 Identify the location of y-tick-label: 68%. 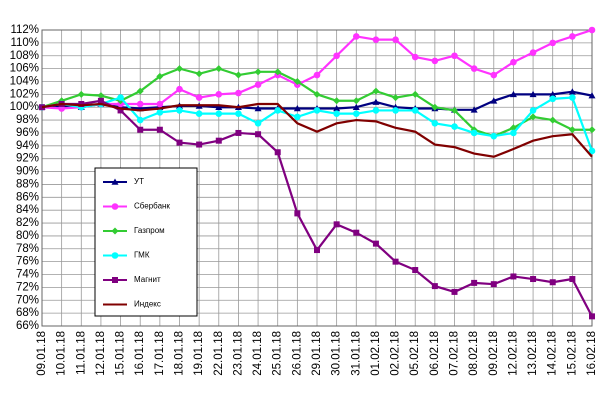
(27, 313).